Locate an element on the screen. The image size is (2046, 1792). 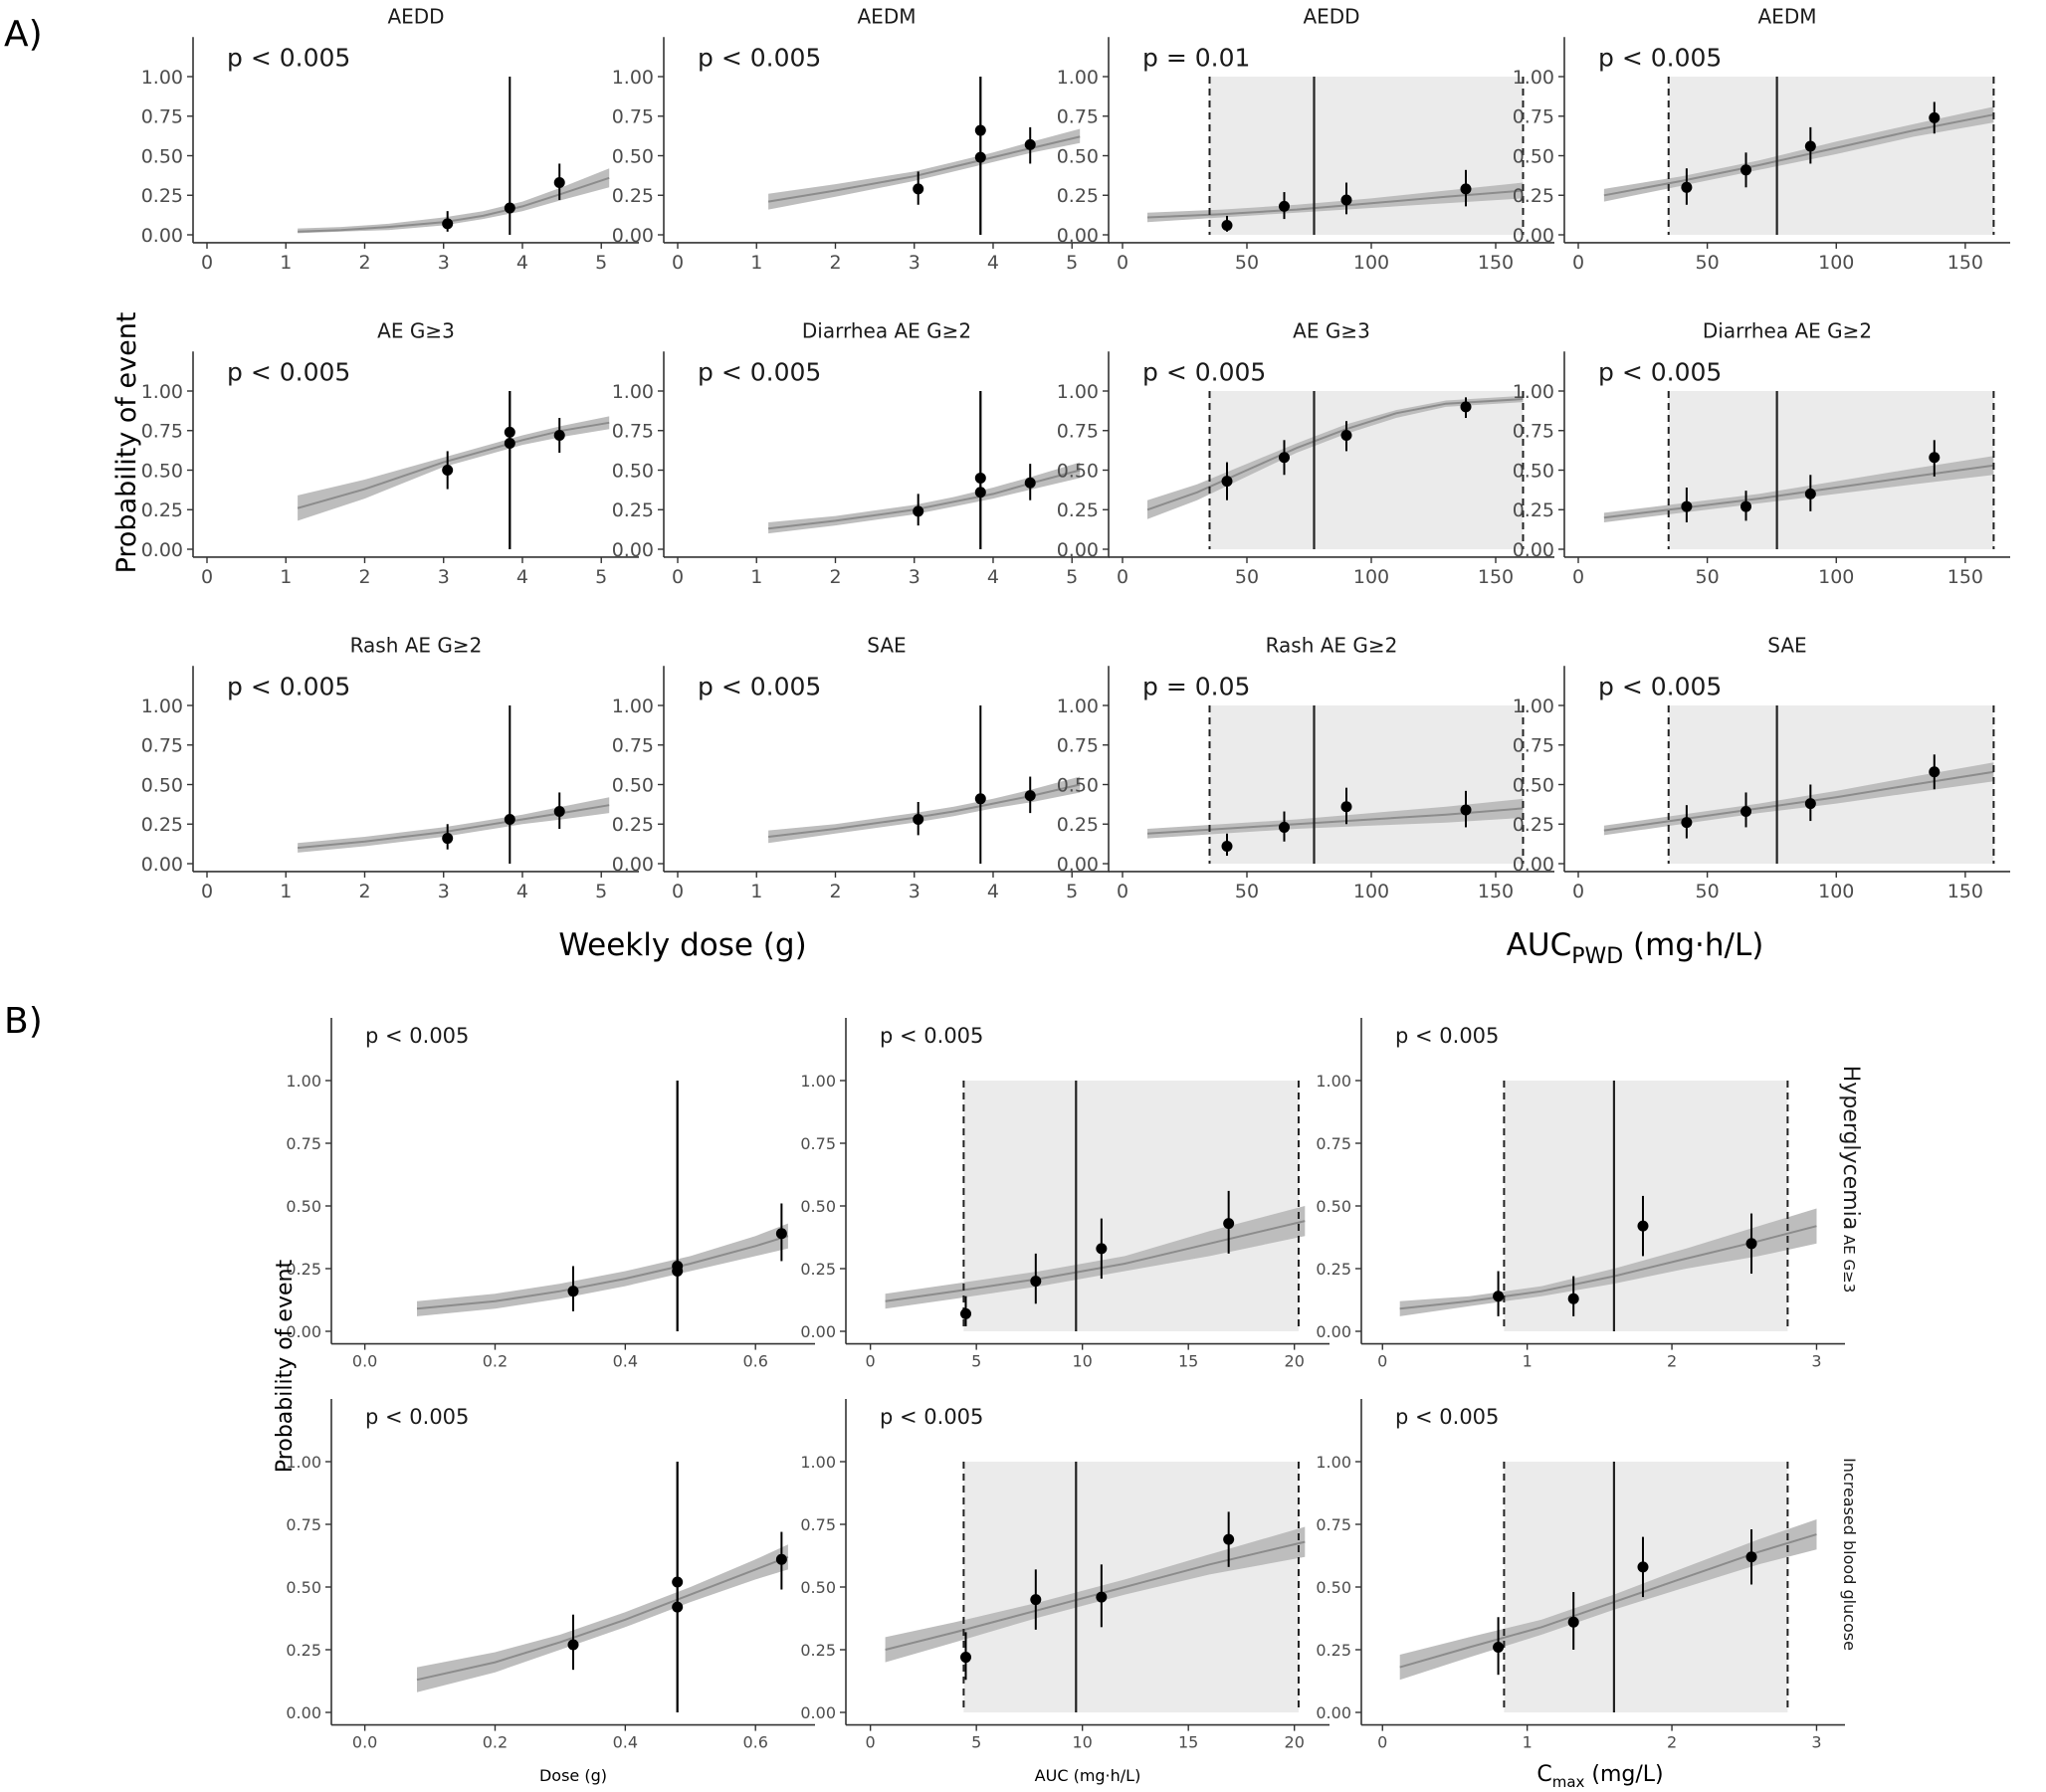
x-tick-label: 1 is located at coordinates (756, 263).